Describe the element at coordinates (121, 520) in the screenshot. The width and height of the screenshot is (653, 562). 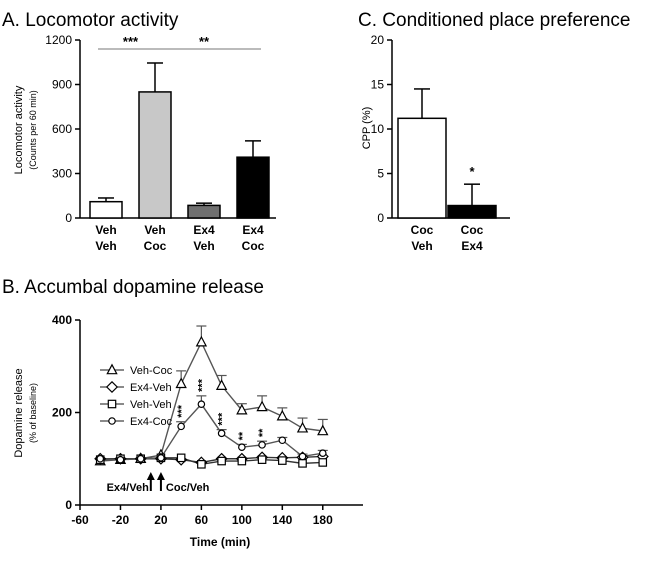
I see `x-tick-label: -20` at that location.